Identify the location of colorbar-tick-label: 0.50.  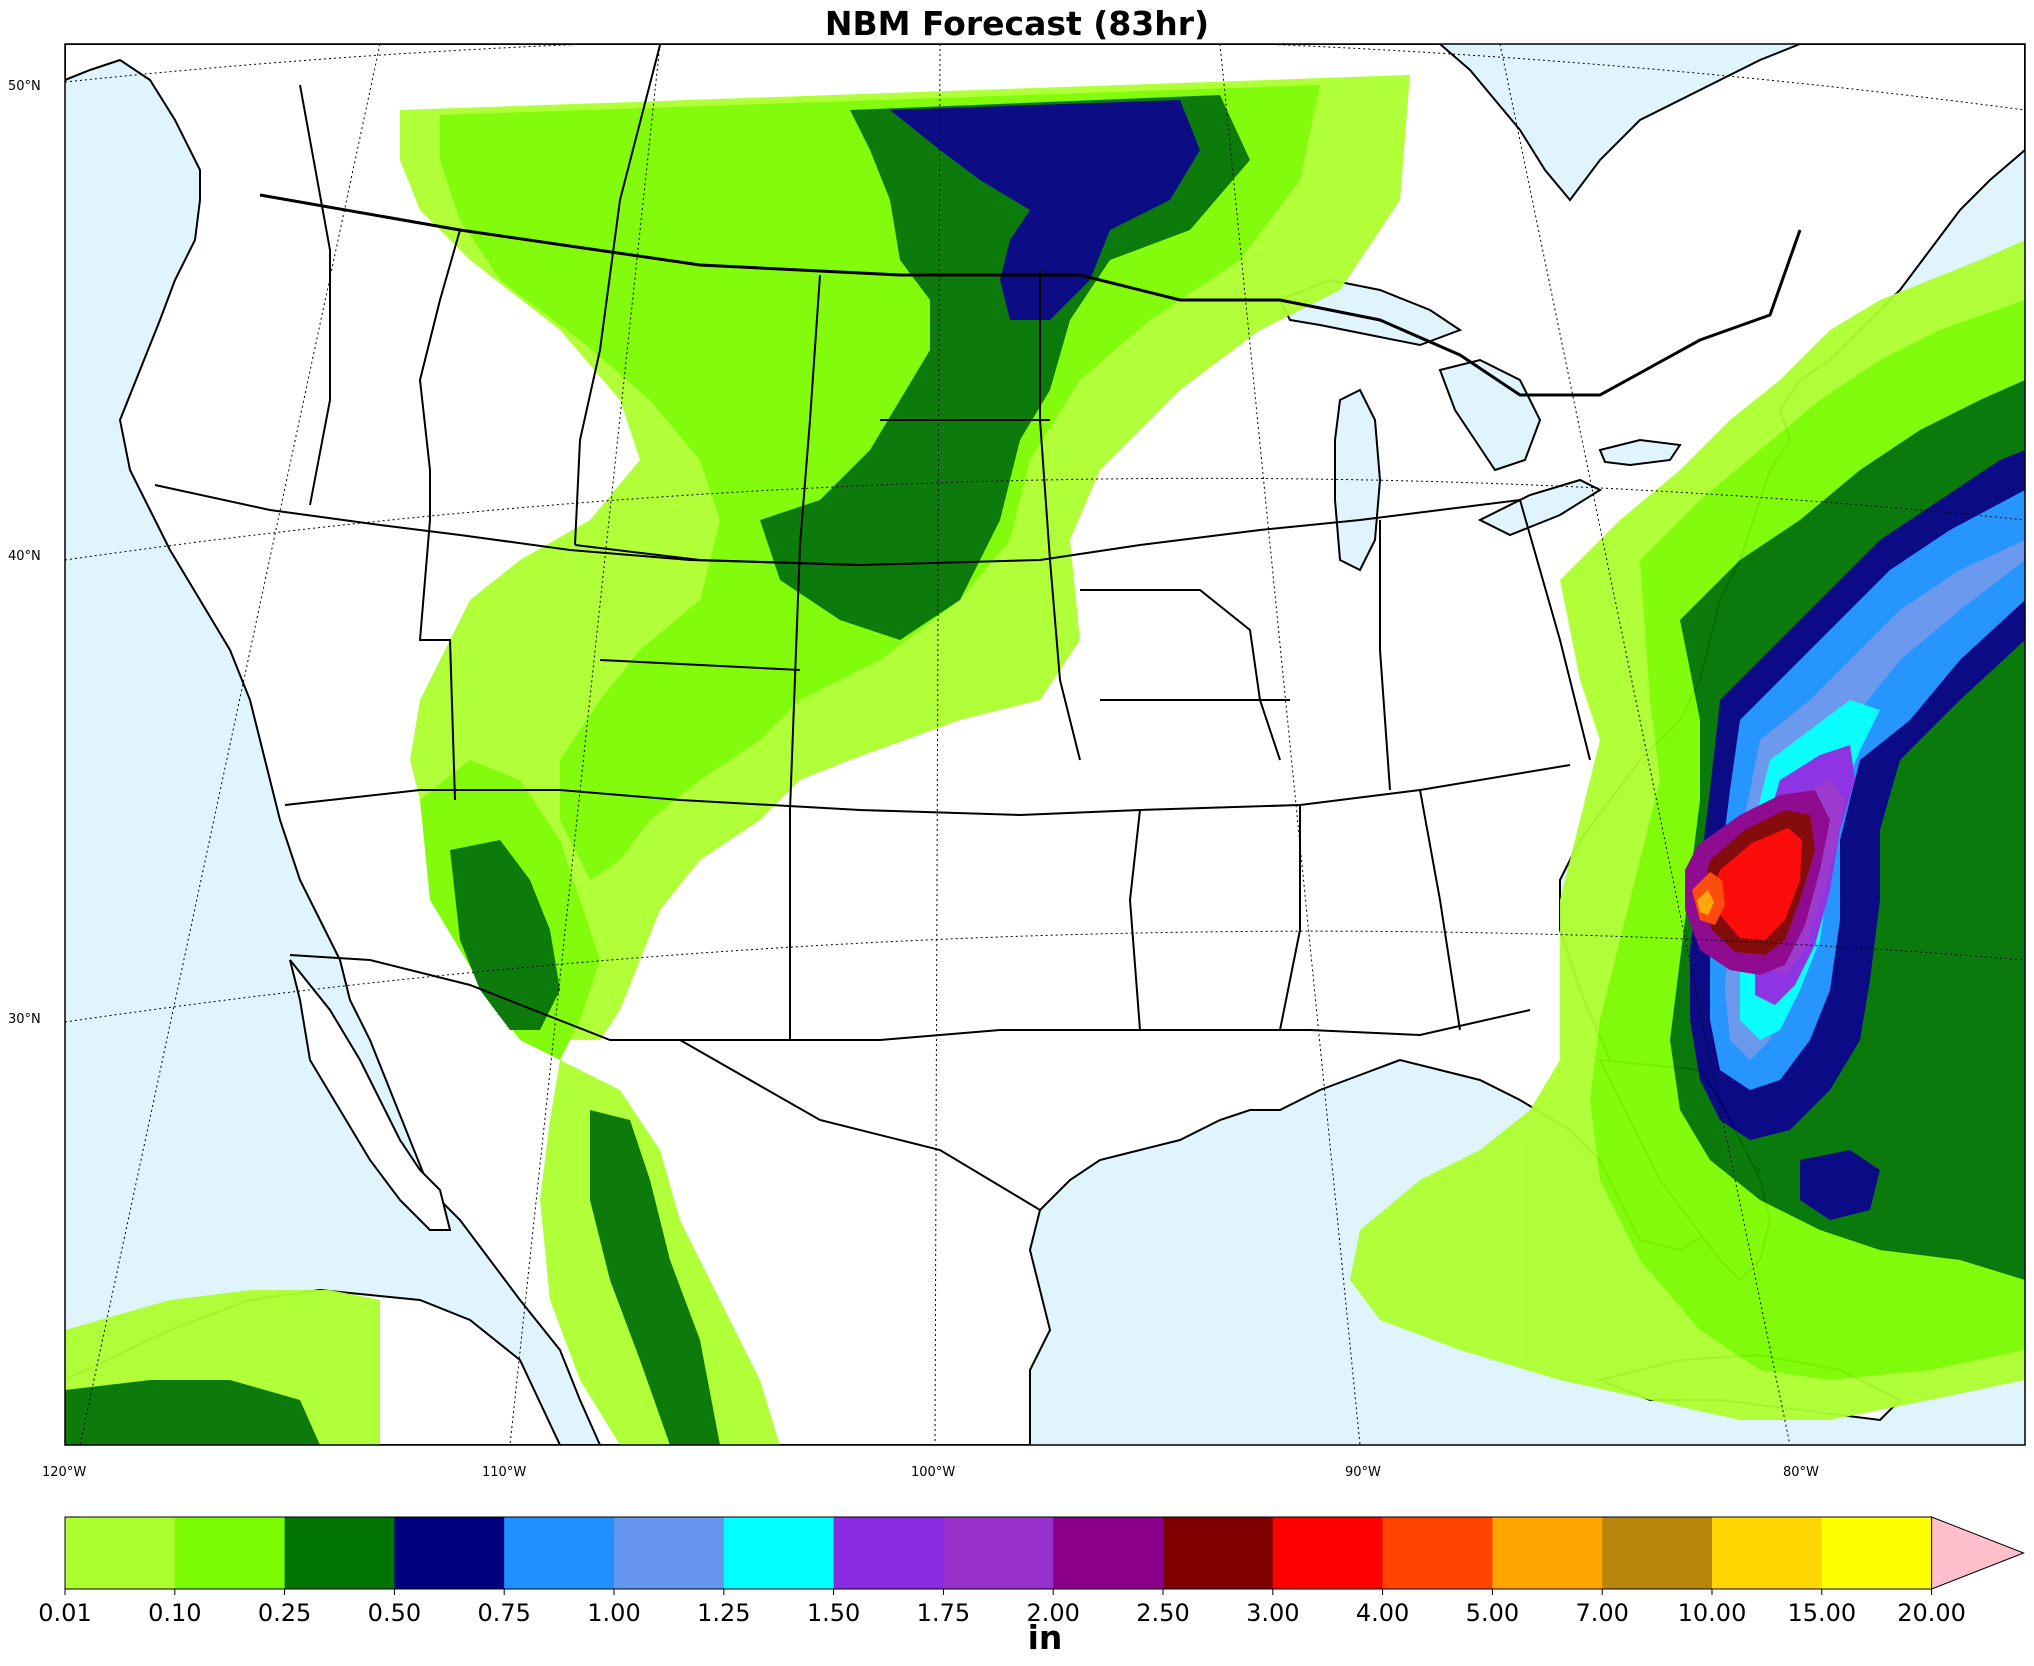
(394, 1613).